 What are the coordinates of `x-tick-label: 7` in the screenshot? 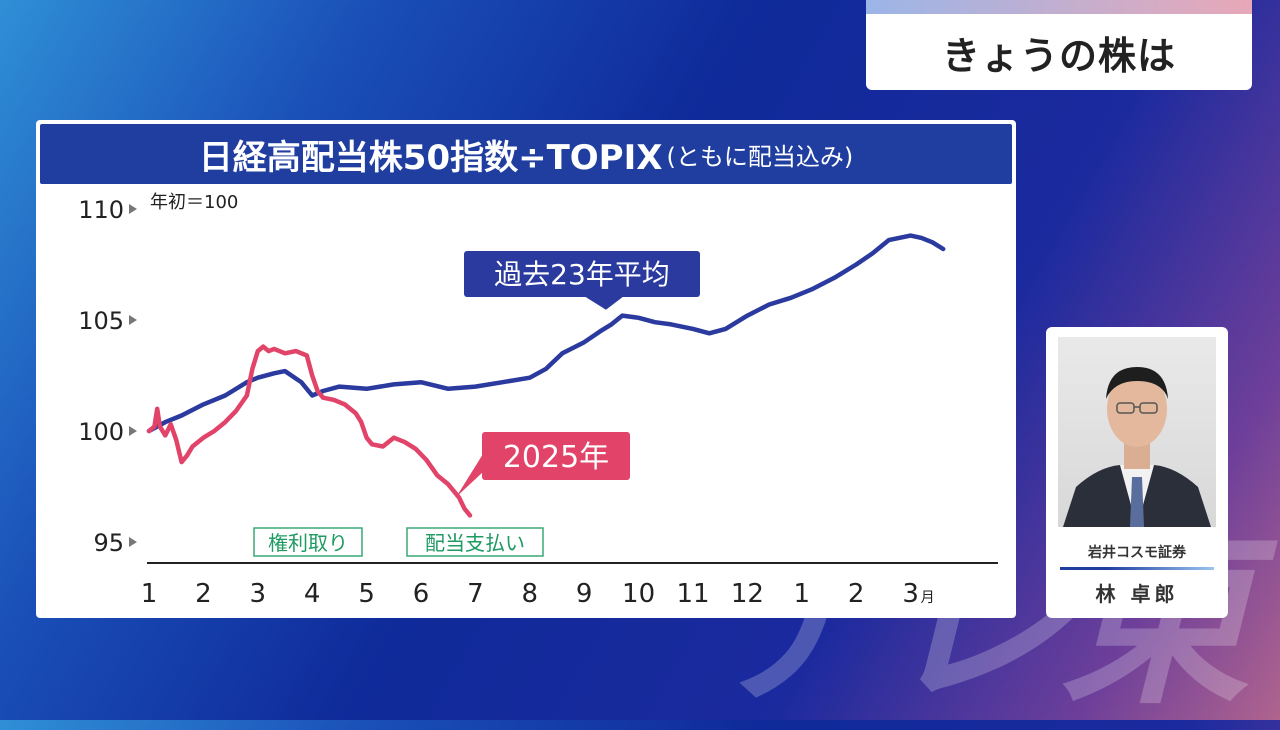 It's located at (475, 594).